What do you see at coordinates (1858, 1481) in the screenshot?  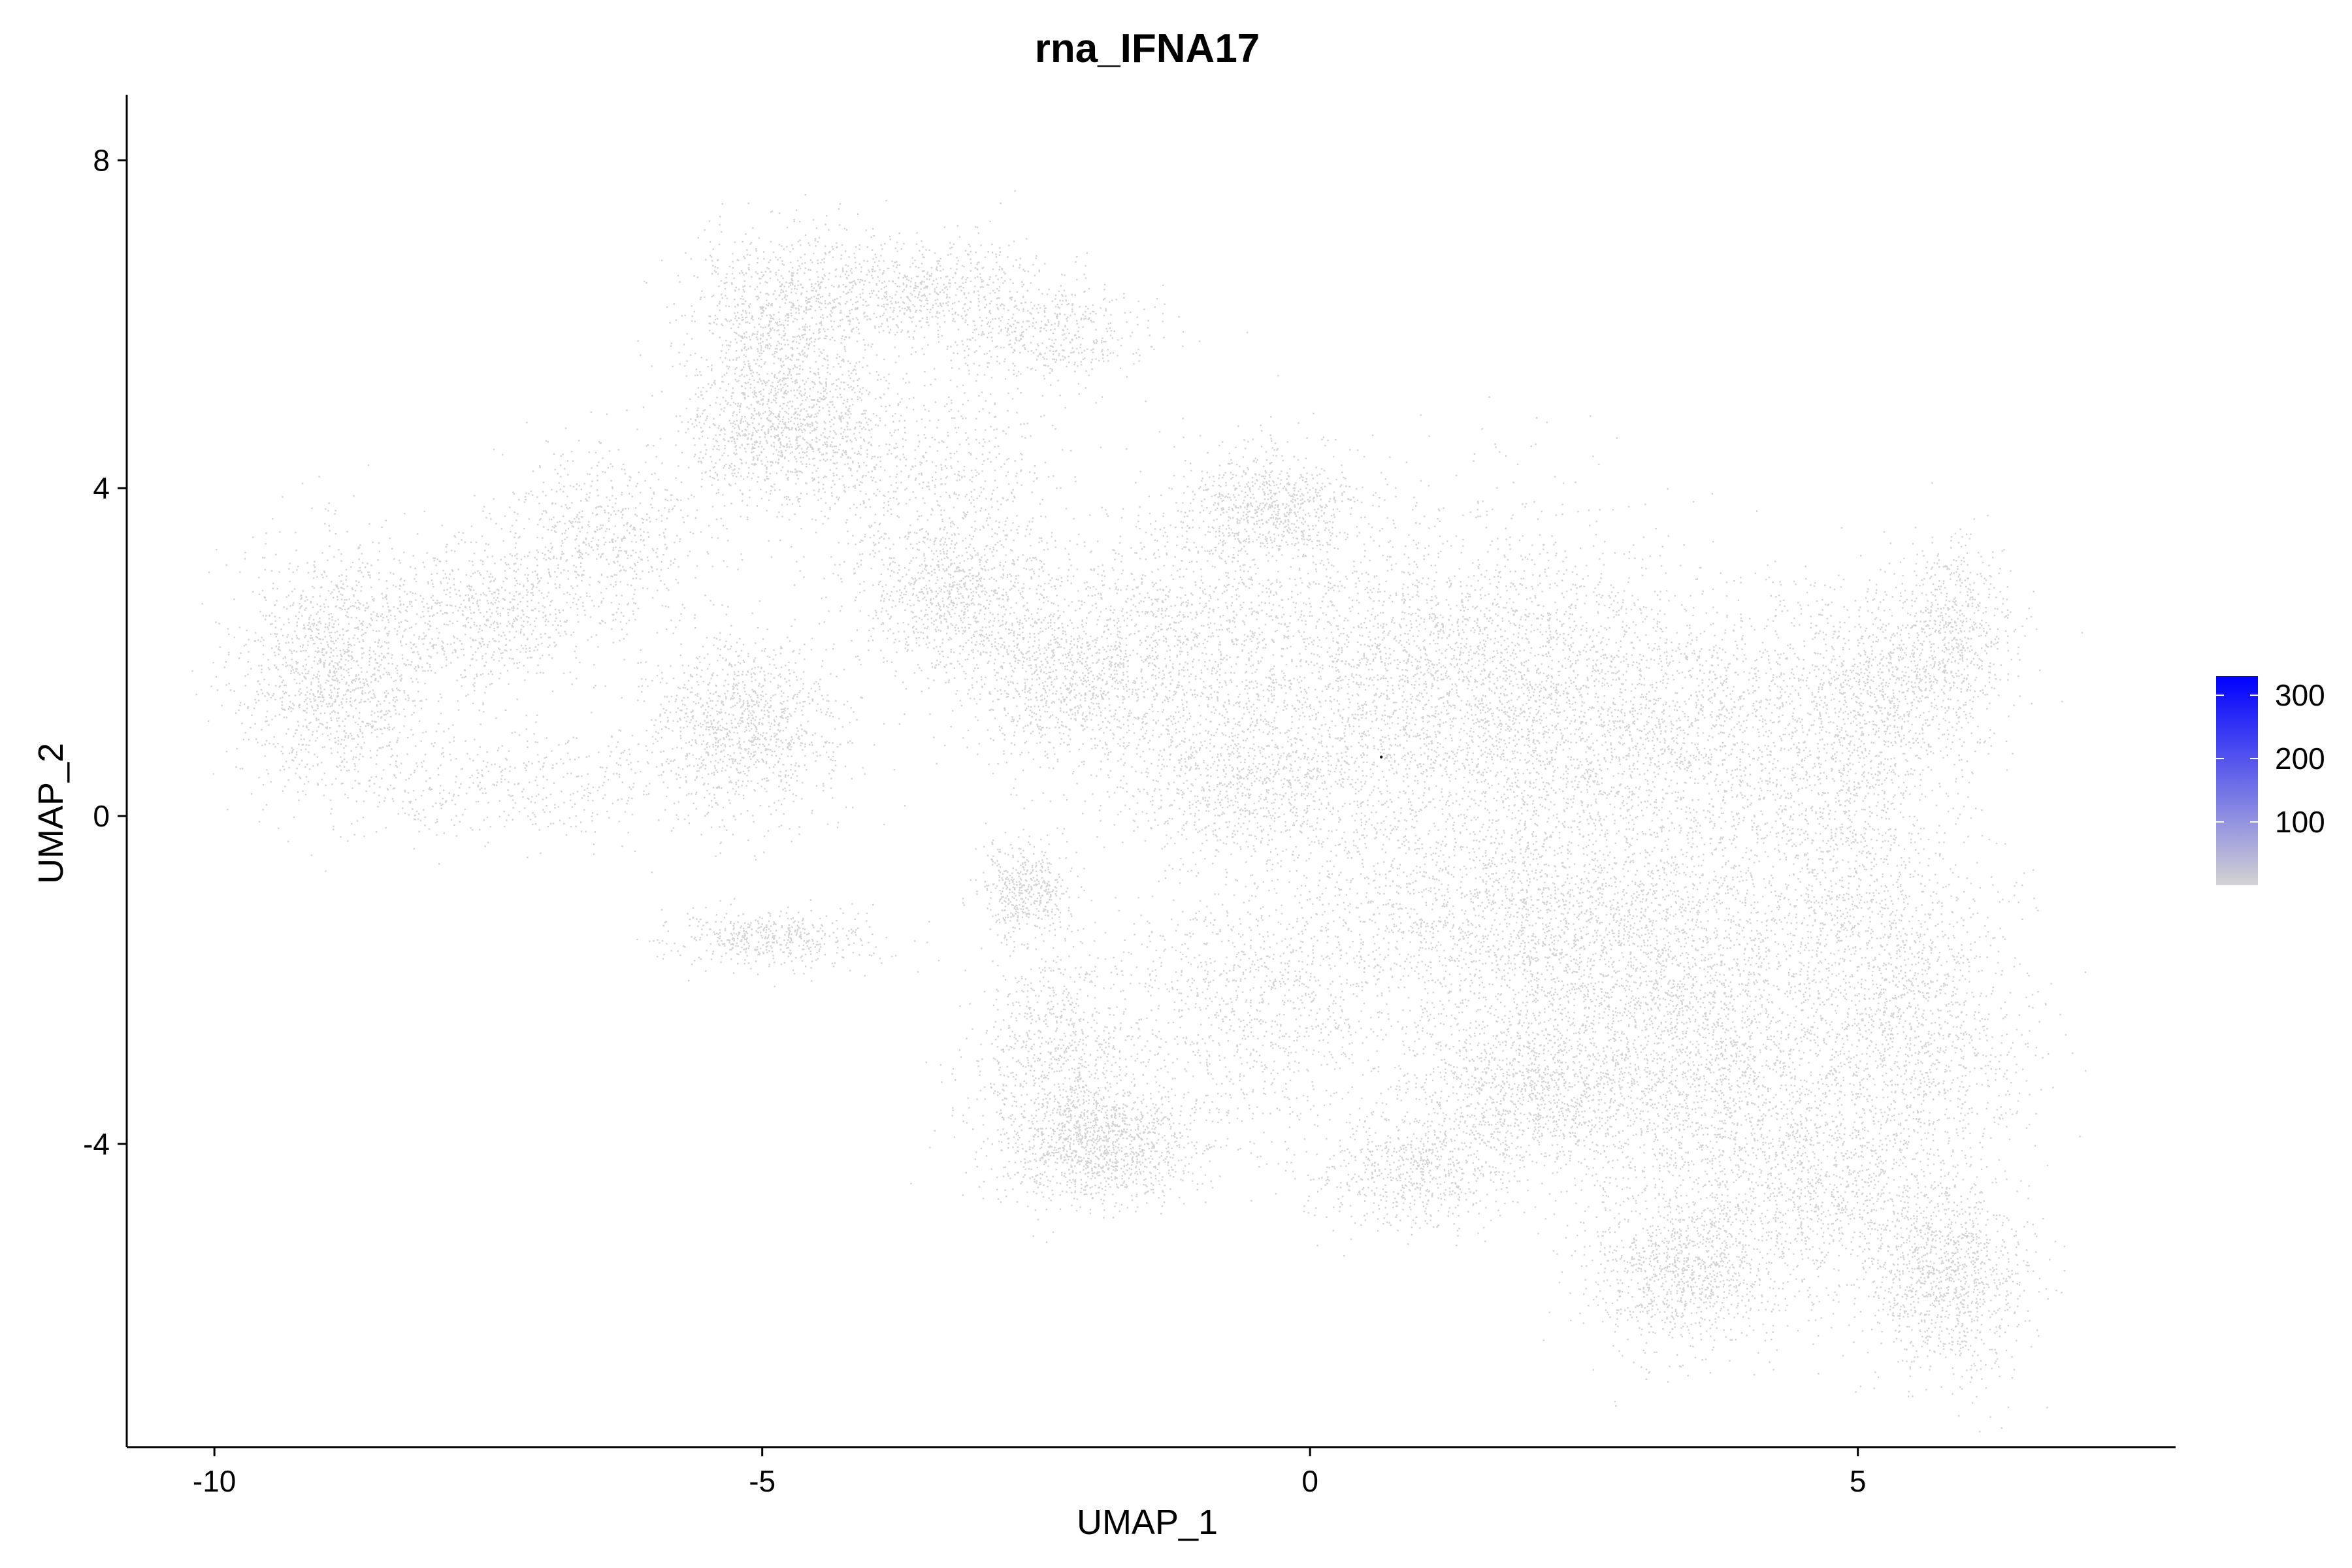 I see `x-tick-label: 5` at bounding box center [1858, 1481].